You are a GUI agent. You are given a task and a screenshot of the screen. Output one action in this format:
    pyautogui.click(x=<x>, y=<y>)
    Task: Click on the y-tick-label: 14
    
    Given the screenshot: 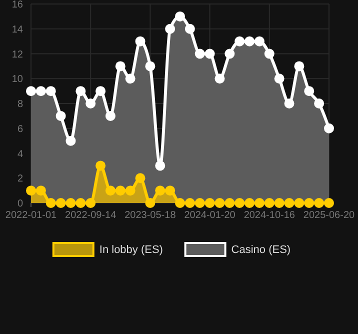 What is the action you would take?
    pyautogui.click(x=18, y=30)
    